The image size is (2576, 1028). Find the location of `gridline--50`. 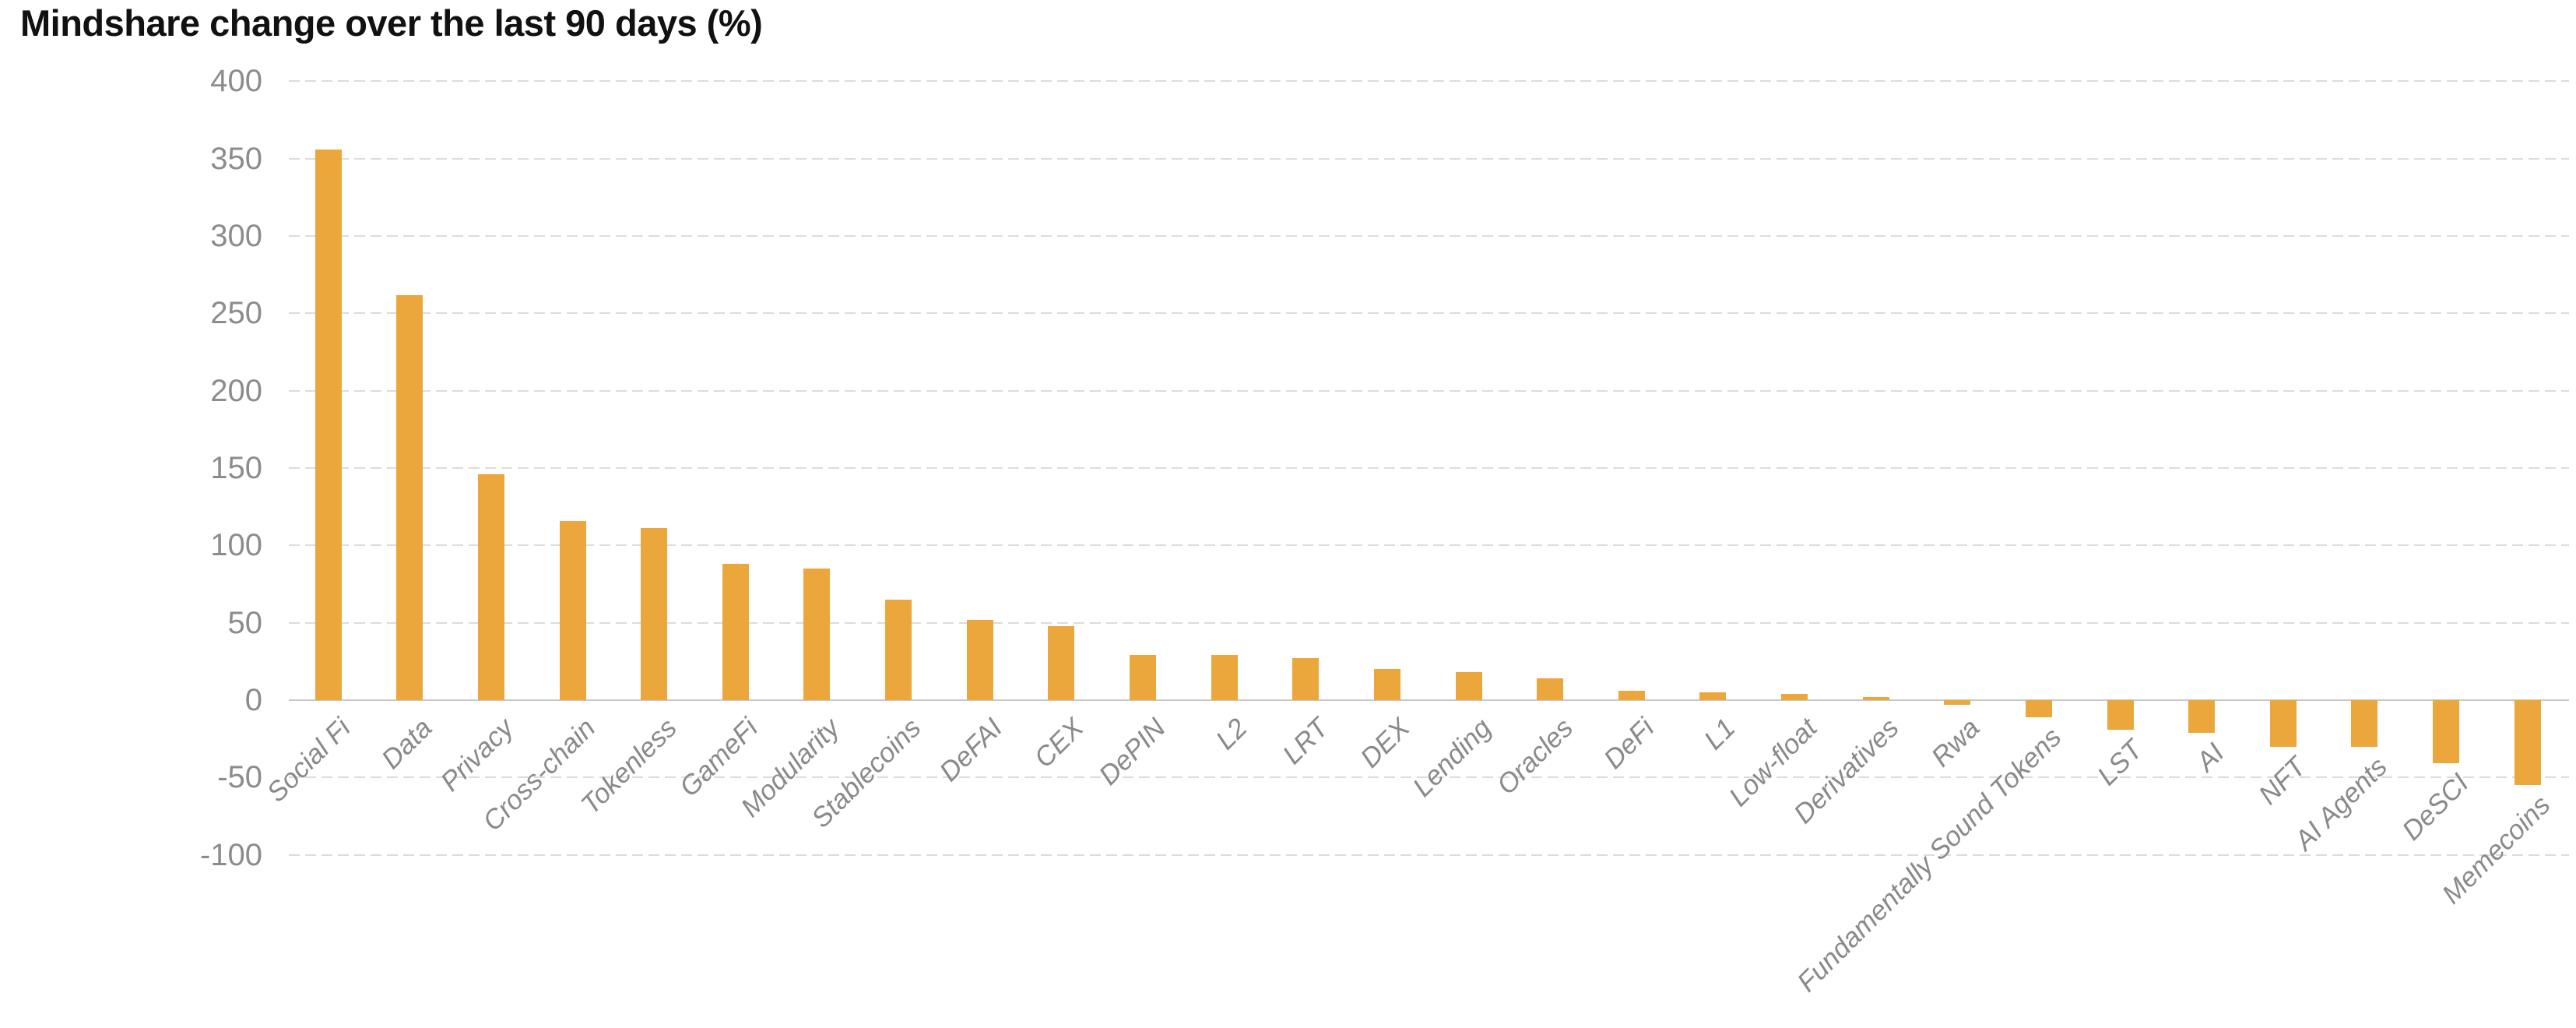

gridline--50 is located at coordinates (1429, 778).